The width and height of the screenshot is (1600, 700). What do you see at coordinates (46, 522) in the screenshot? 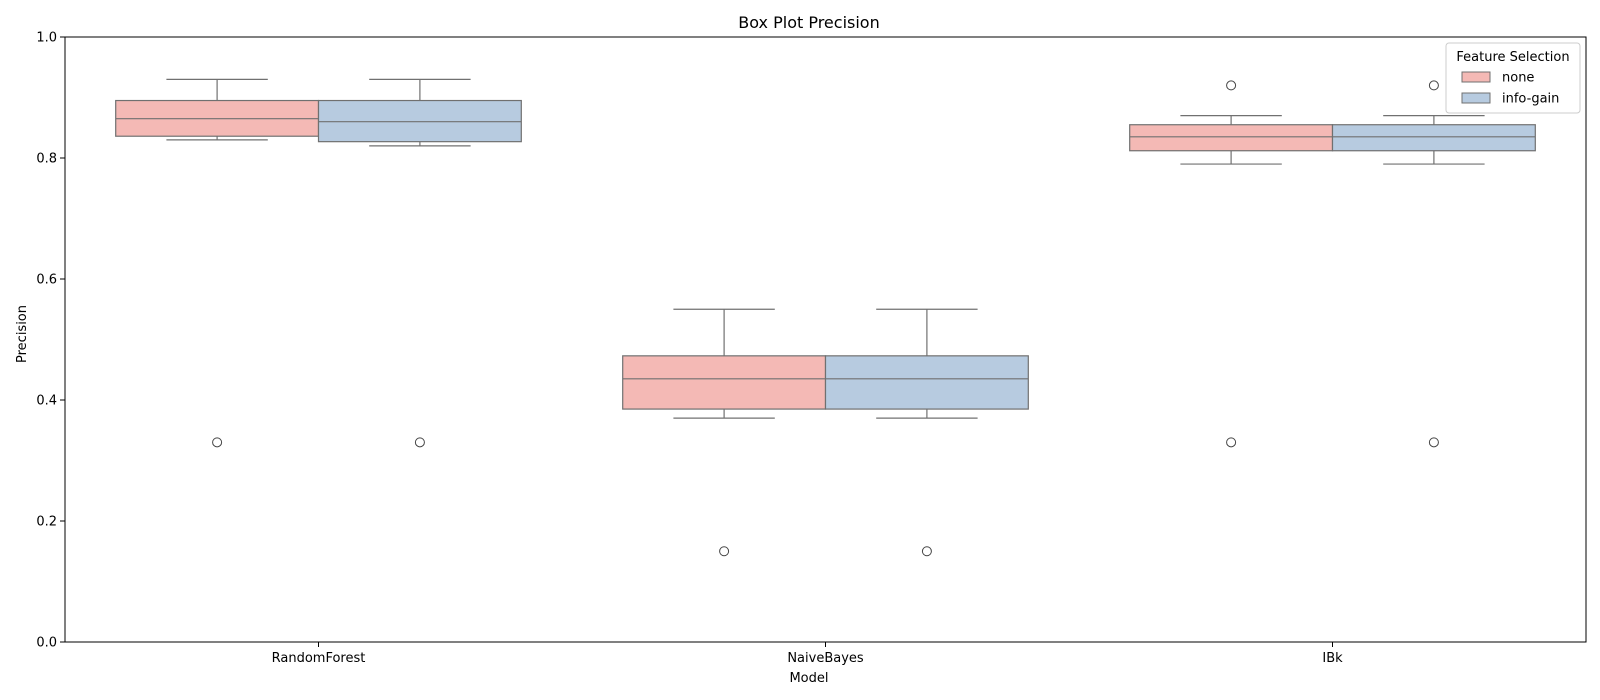
I see `y-tick-label: 0.2` at bounding box center [46, 522].